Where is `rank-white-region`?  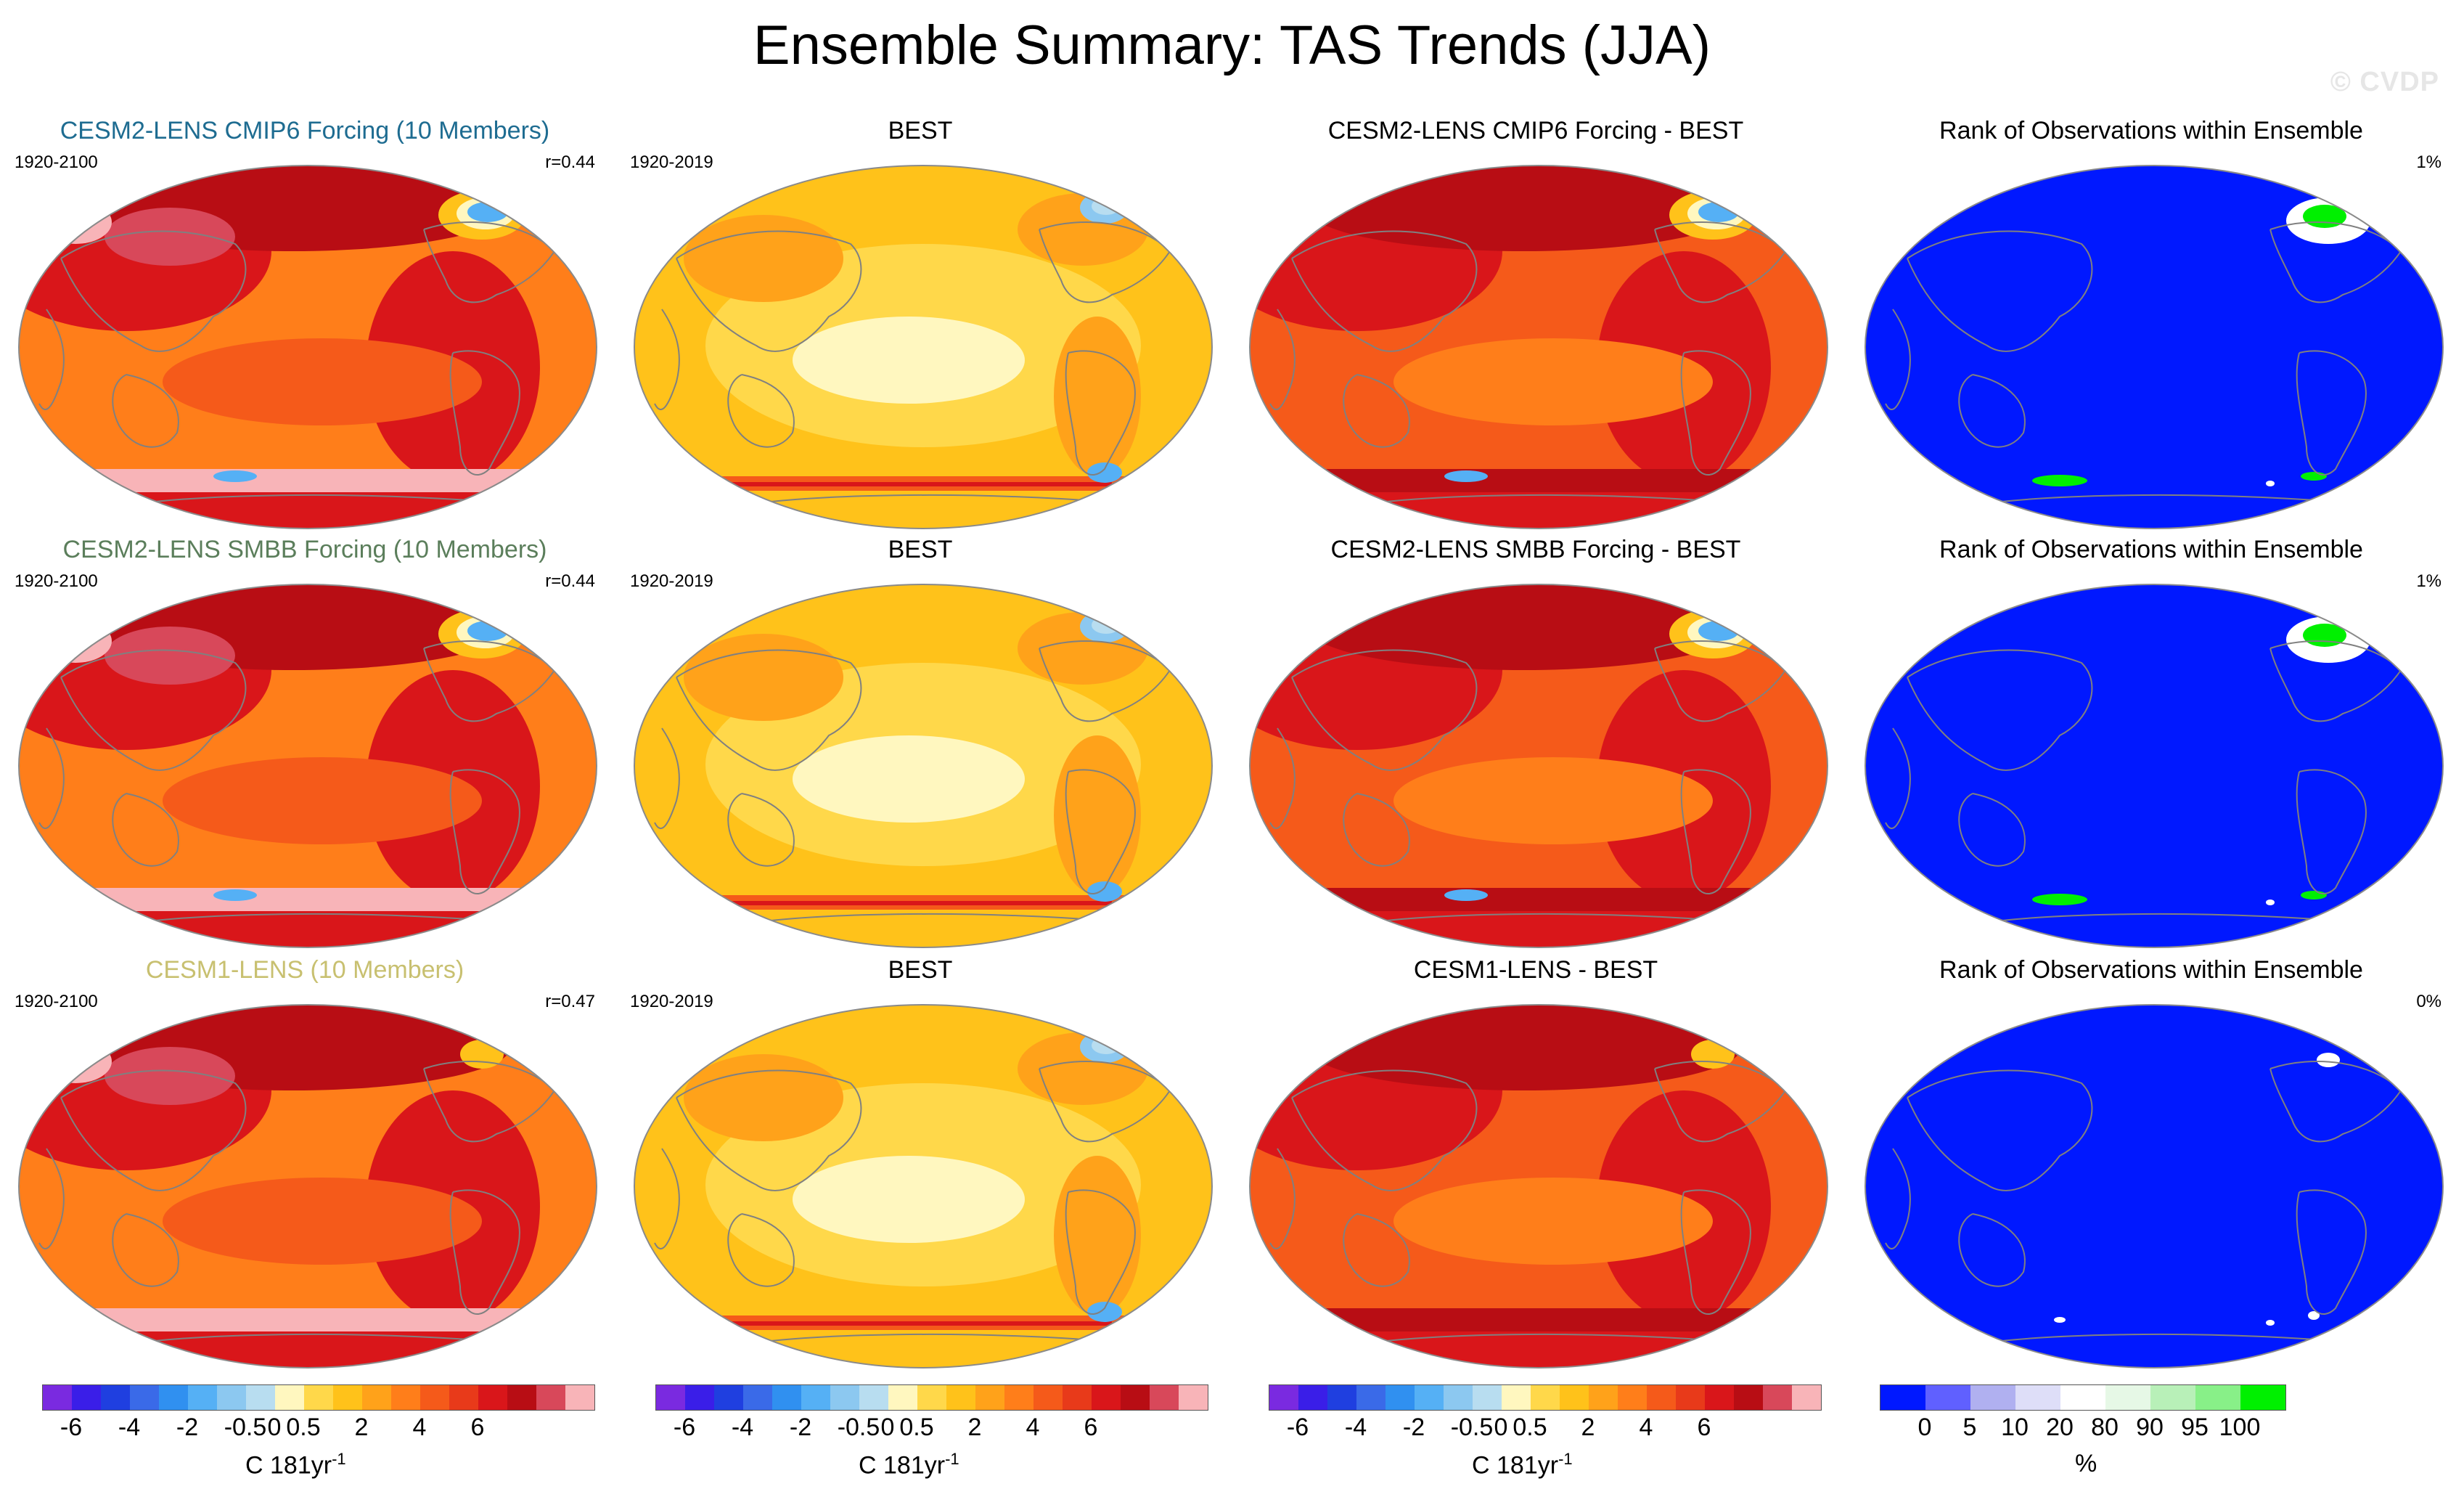
rank-white-region is located at coordinates (2328, 1060).